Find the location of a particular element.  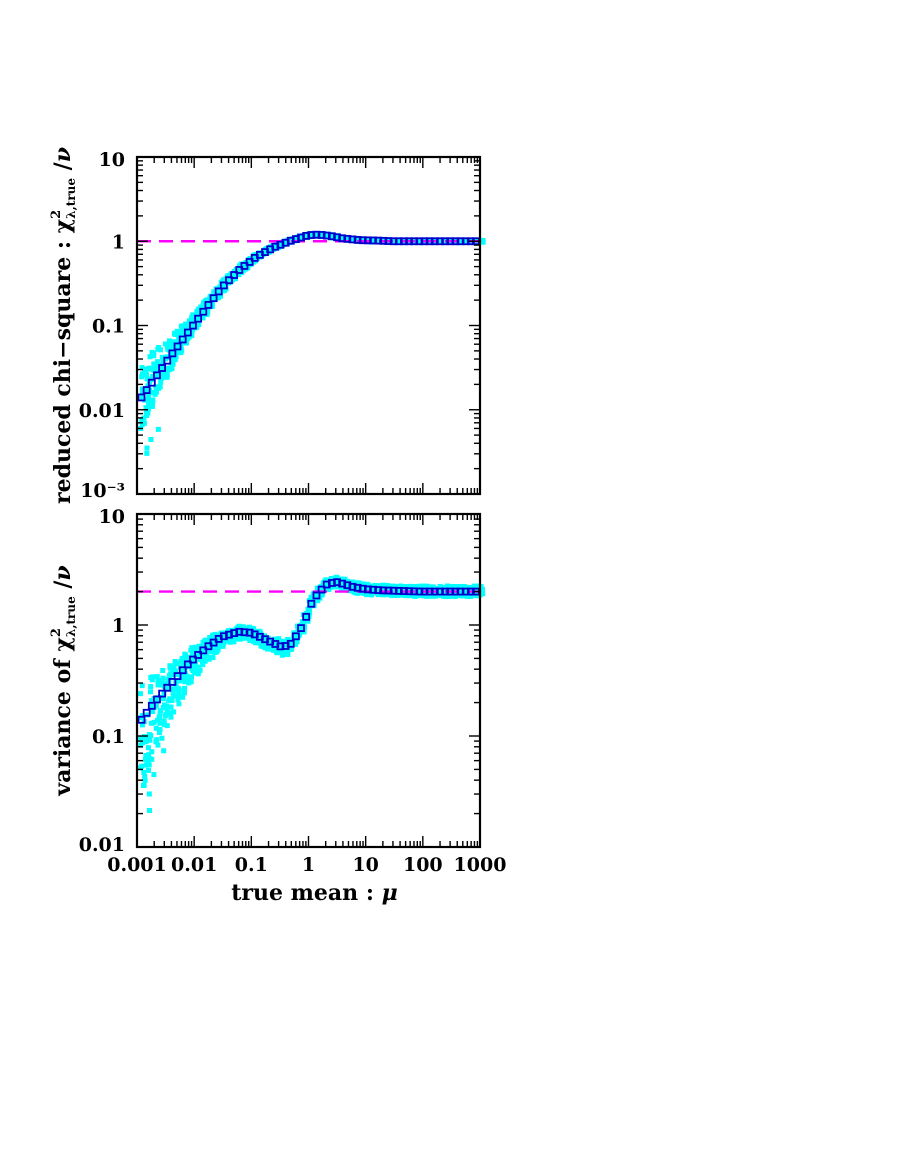

x-tick-label: 0.01 is located at coordinates (194, 865).